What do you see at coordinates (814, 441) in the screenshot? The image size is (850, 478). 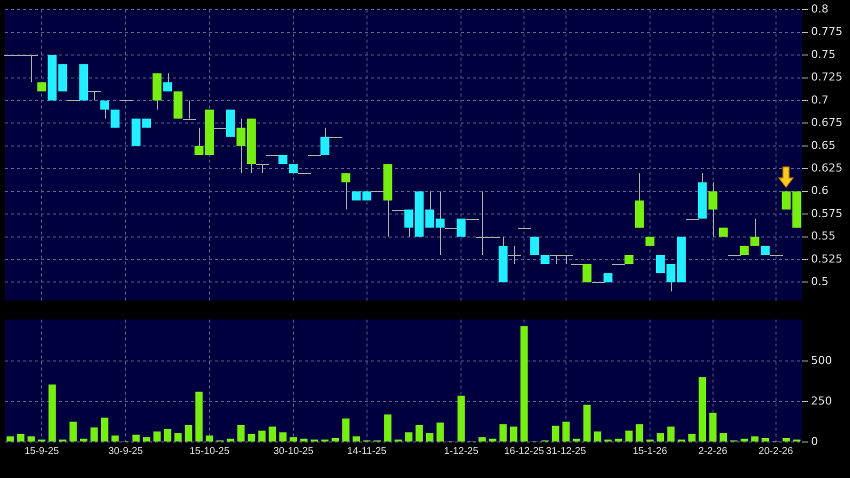 I see `y-tick-label: 0` at bounding box center [814, 441].